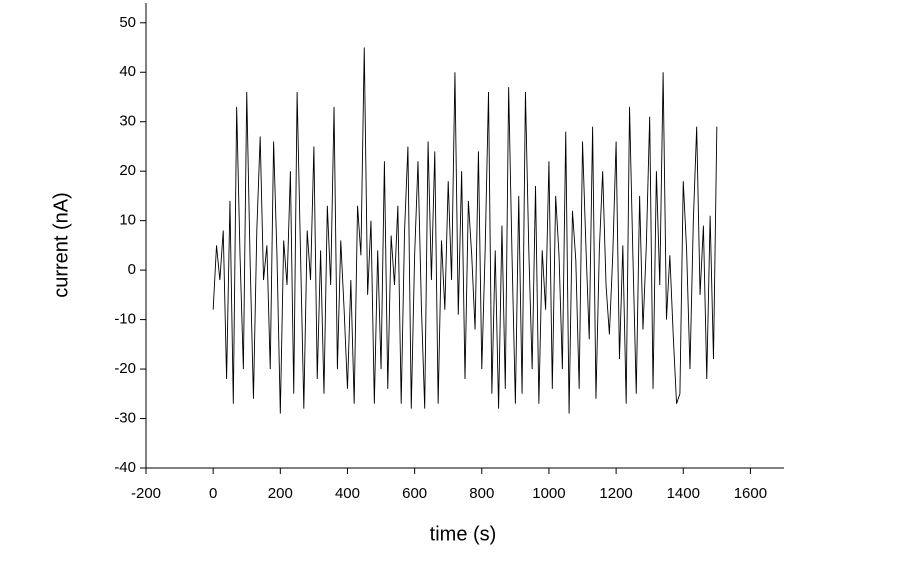 The width and height of the screenshot is (900, 561). What do you see at coordinates (750, 493) in the screenshot?
I see `x-tick-label: 1600` at bounding box center [750, 493].